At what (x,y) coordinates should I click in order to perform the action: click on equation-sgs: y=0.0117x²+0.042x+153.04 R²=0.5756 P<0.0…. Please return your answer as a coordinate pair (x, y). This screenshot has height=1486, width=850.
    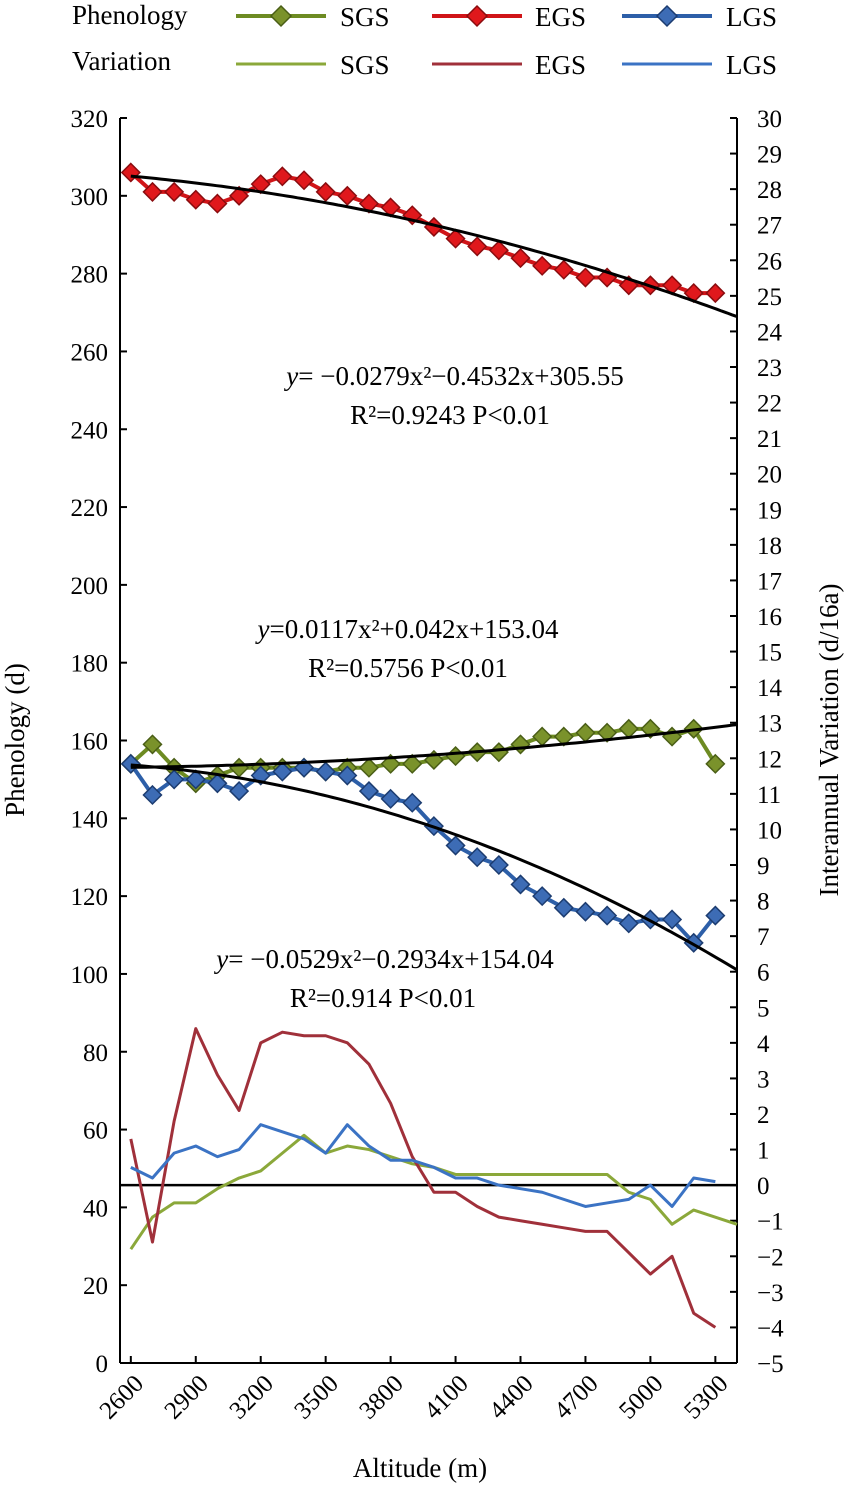
    Looking at the image, I should click on (406, 648).